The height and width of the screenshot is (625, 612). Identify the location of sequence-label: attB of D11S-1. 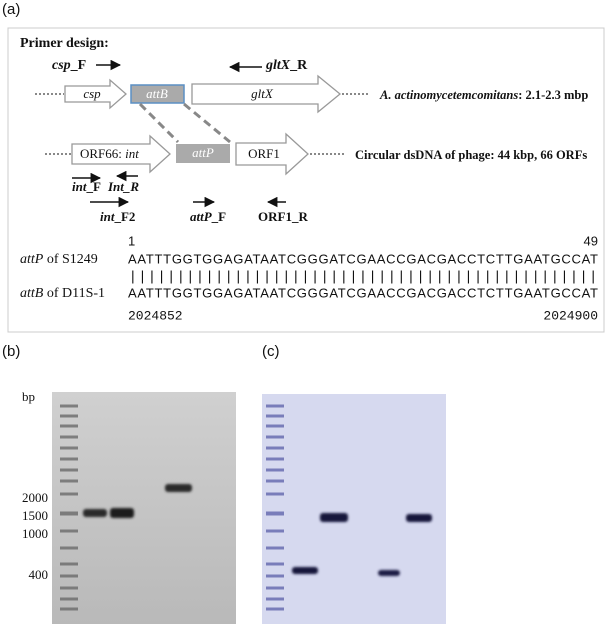
(62, 293).